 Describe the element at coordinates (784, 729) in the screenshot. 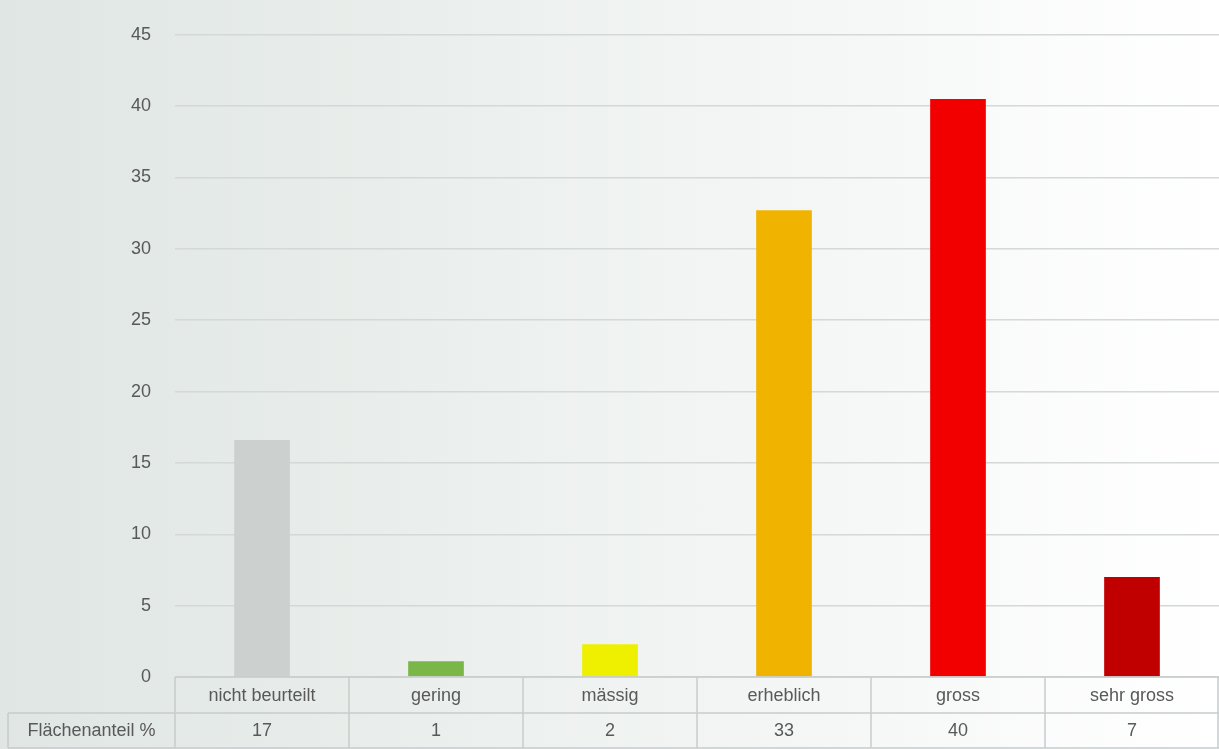

I see `data-label: 33` at that location.